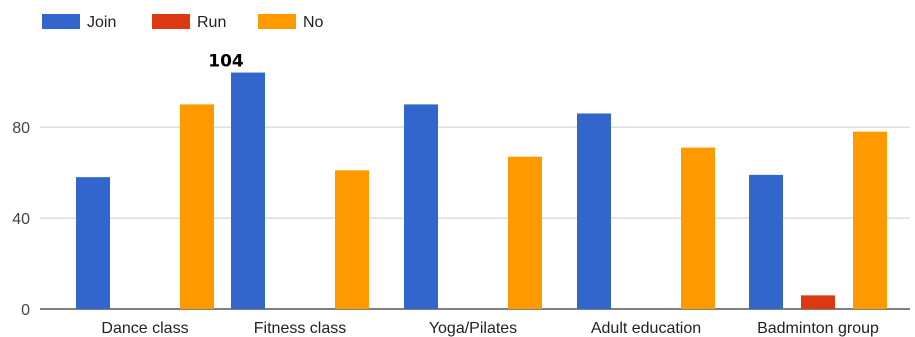 This screenshot has width=915, height=337. Describe the element at coordinates (277, 21) in the screenshot. I see `legend-swatch-no` at that location.